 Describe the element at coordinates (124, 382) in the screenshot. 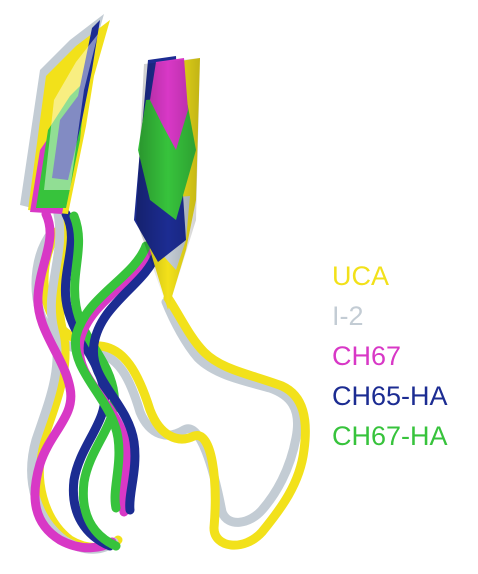

I see `ch65ha-right-strand` at that location.